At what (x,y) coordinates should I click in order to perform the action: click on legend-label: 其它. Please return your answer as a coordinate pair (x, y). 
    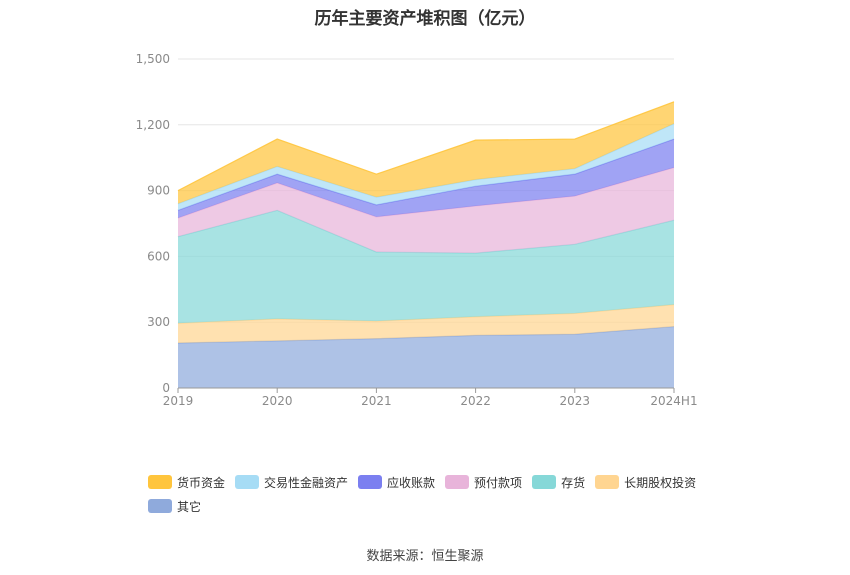
    Looking at the image, I should click on (189, 506).